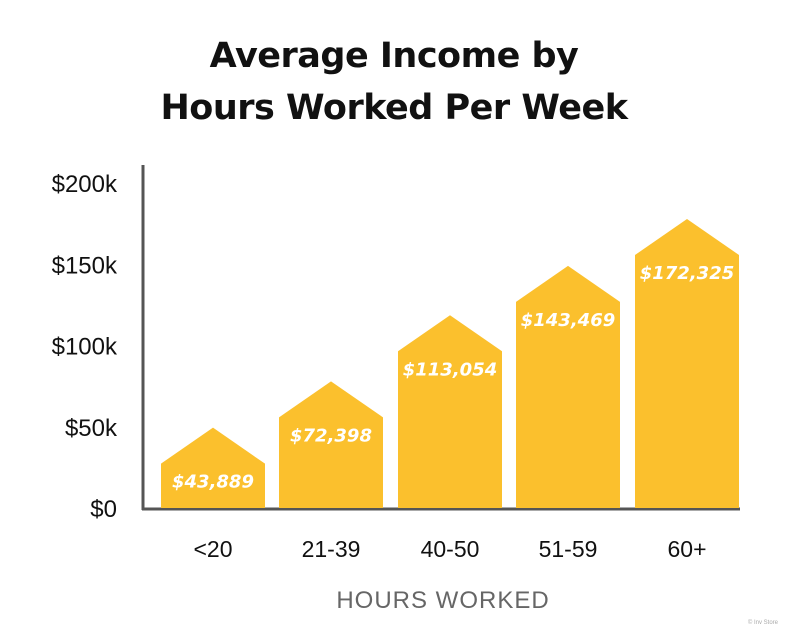 This screenshot has height=634, width=788. What do you see at coordinates (394, 108) in the screenshot?
I see `chart-title-line-2: Hours Worked Per Week` at bounding box center [394, 108].